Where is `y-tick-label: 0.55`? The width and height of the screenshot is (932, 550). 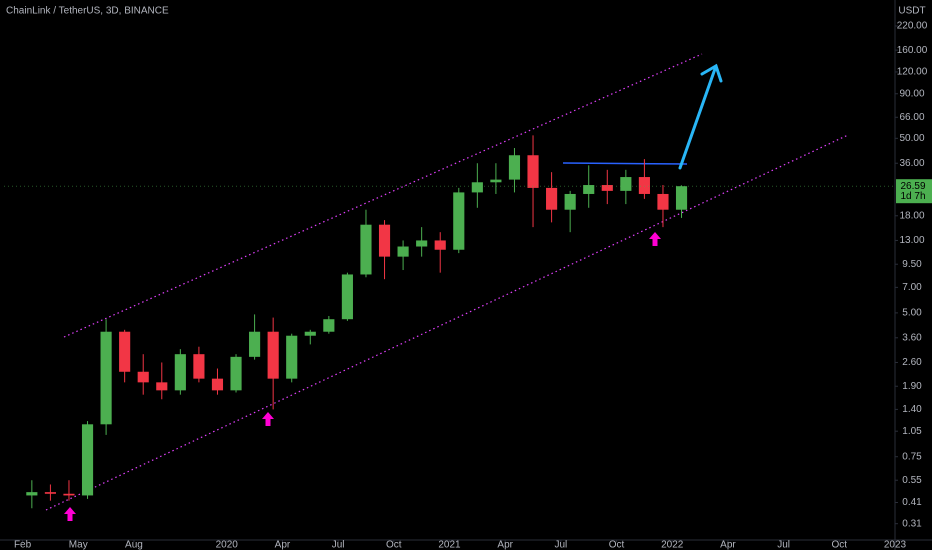
y-tick-label: 0.55 is located at coordinates (912, 480).